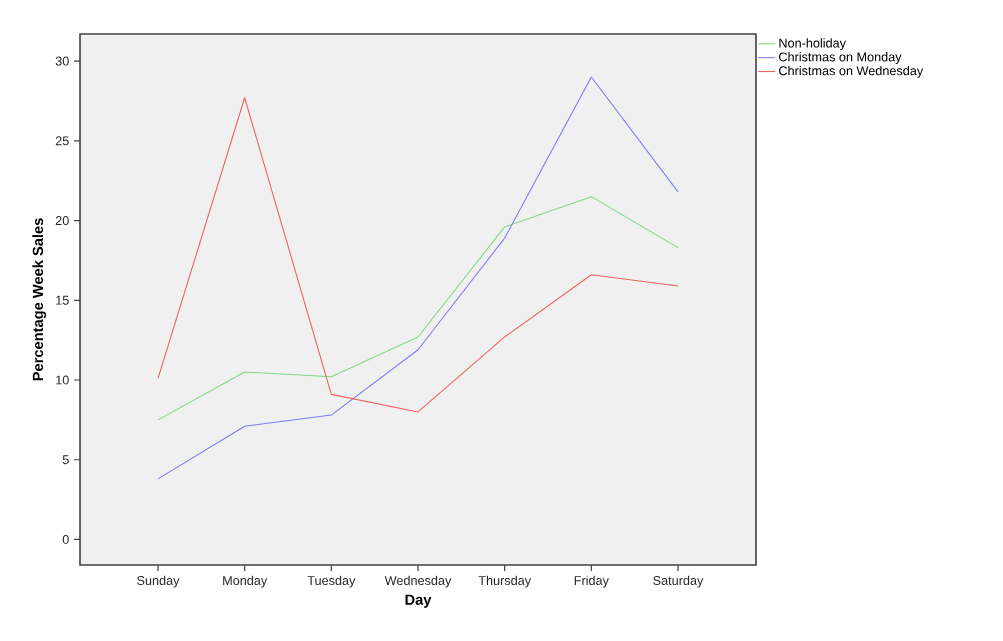 This screenshot has width=1003, height=641. What do you see at coordinates (39, 299) in the screenshot?
I see `y-axis-title: Percentage Week Sales` at bounding box center [39, 299].